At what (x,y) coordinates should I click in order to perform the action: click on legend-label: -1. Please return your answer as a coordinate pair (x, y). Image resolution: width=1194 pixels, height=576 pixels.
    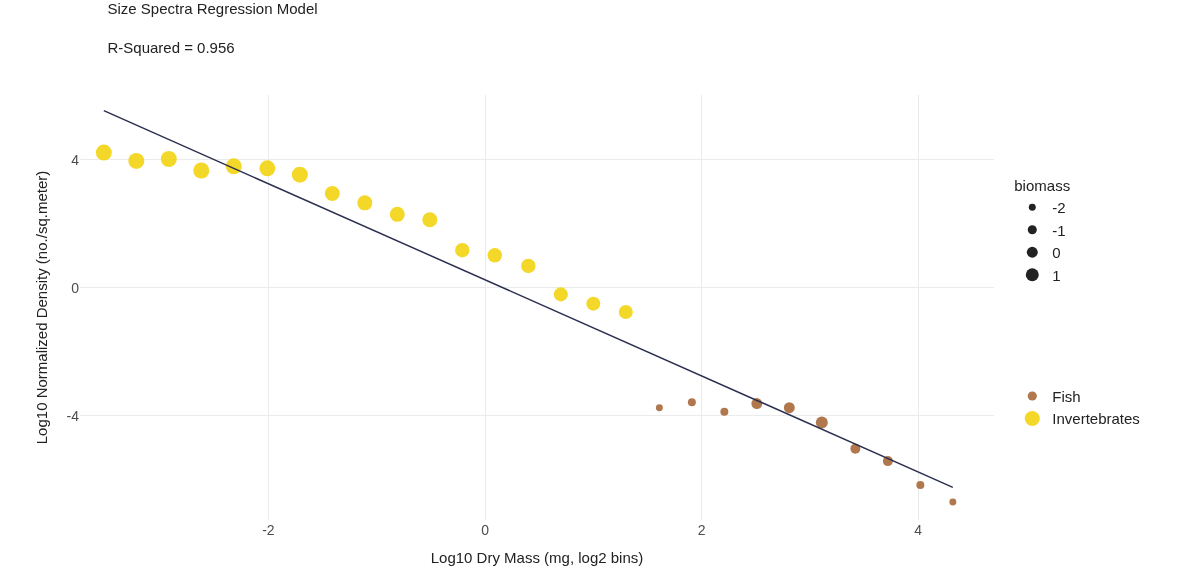
    Looking at the image, I should click on (1059, 230).